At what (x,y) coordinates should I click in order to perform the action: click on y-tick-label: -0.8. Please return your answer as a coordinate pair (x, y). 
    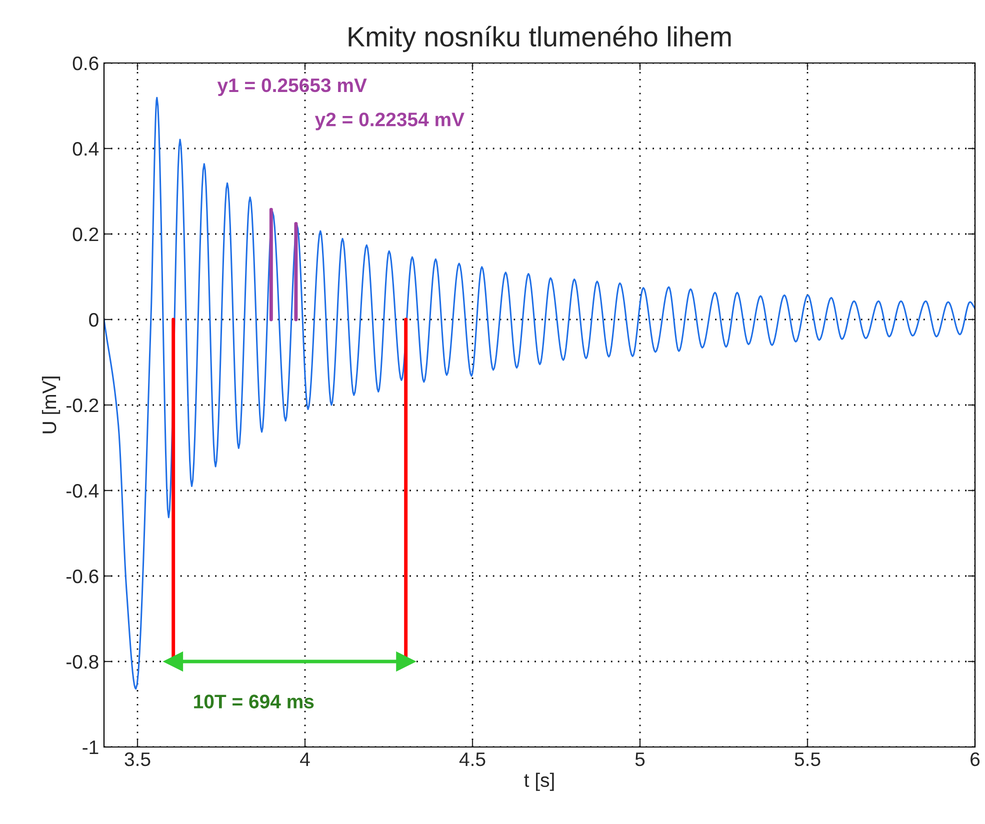
    Looking at the image, I should click on (82, 661).